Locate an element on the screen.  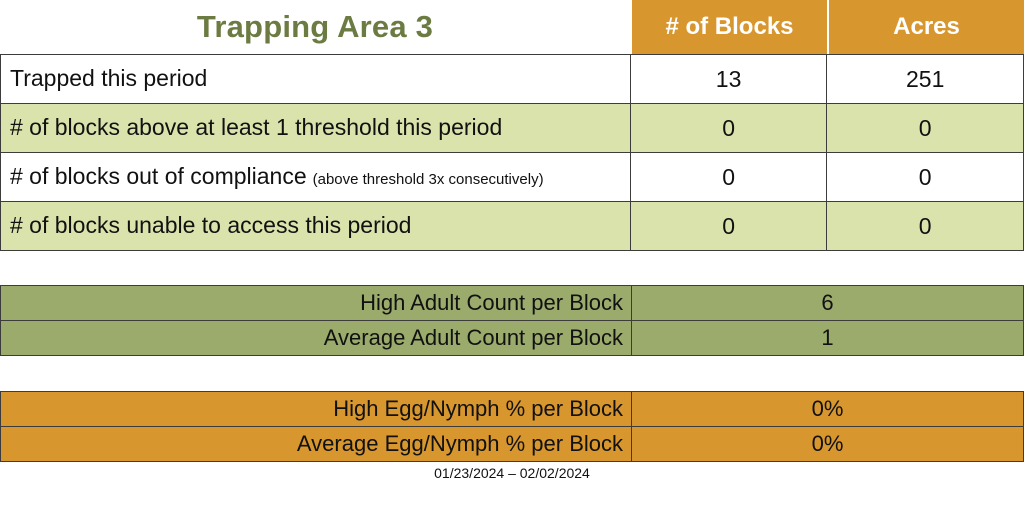
row-label: High Egg/Nymph % per Block is located at coordinates (478, 408).